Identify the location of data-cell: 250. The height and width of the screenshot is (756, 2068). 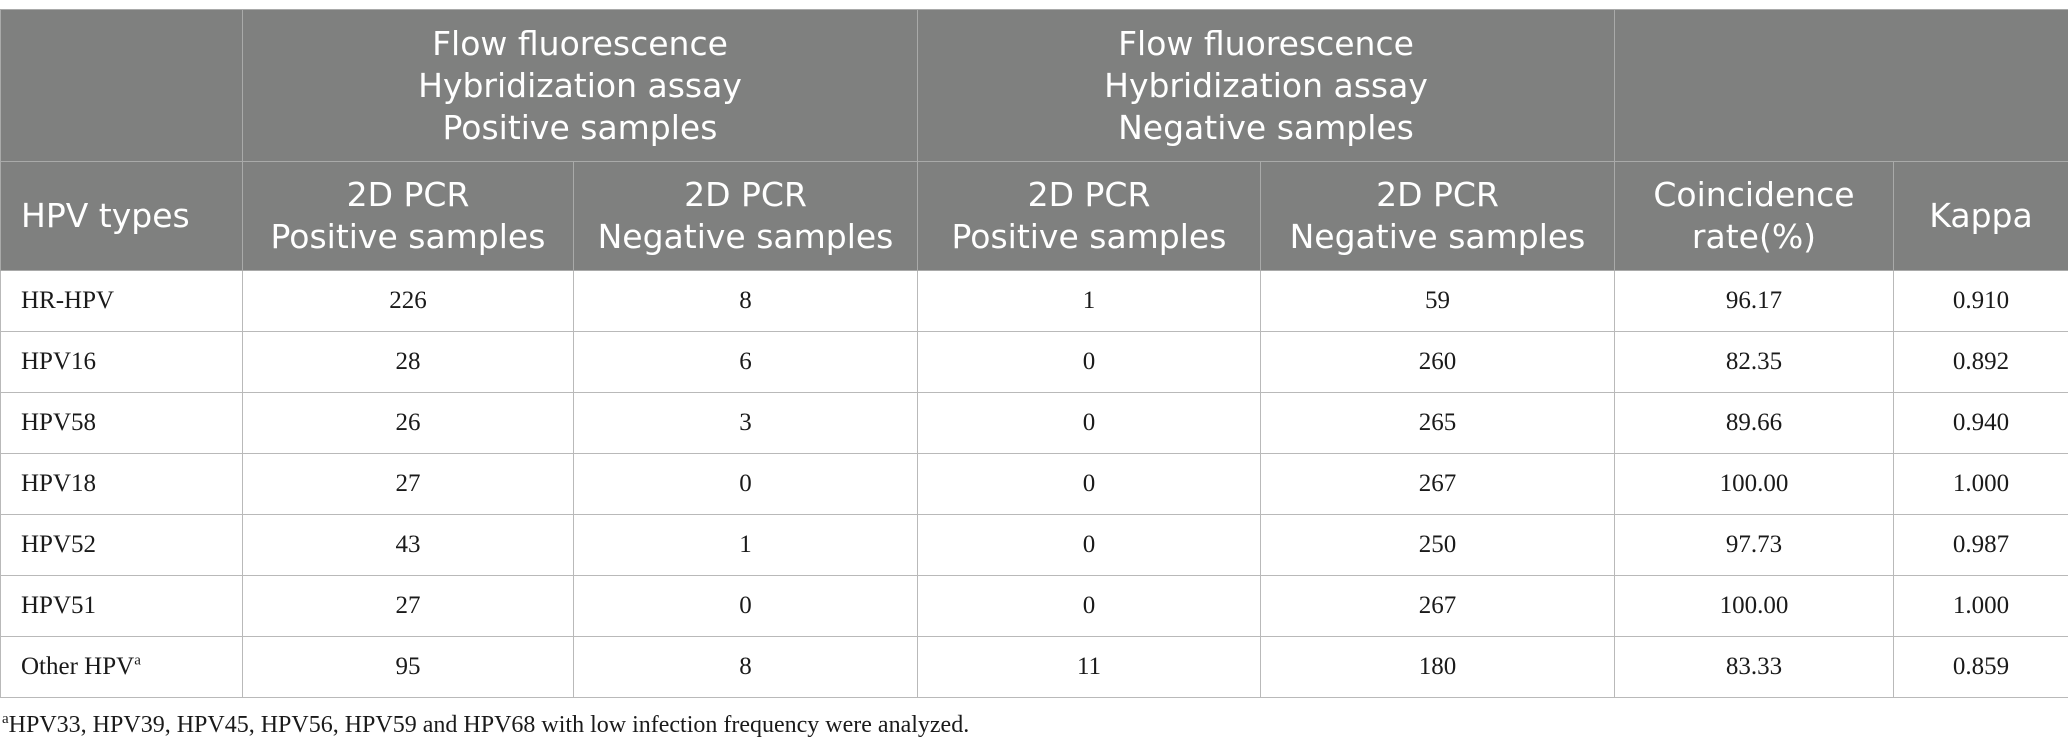
(1437, 545).